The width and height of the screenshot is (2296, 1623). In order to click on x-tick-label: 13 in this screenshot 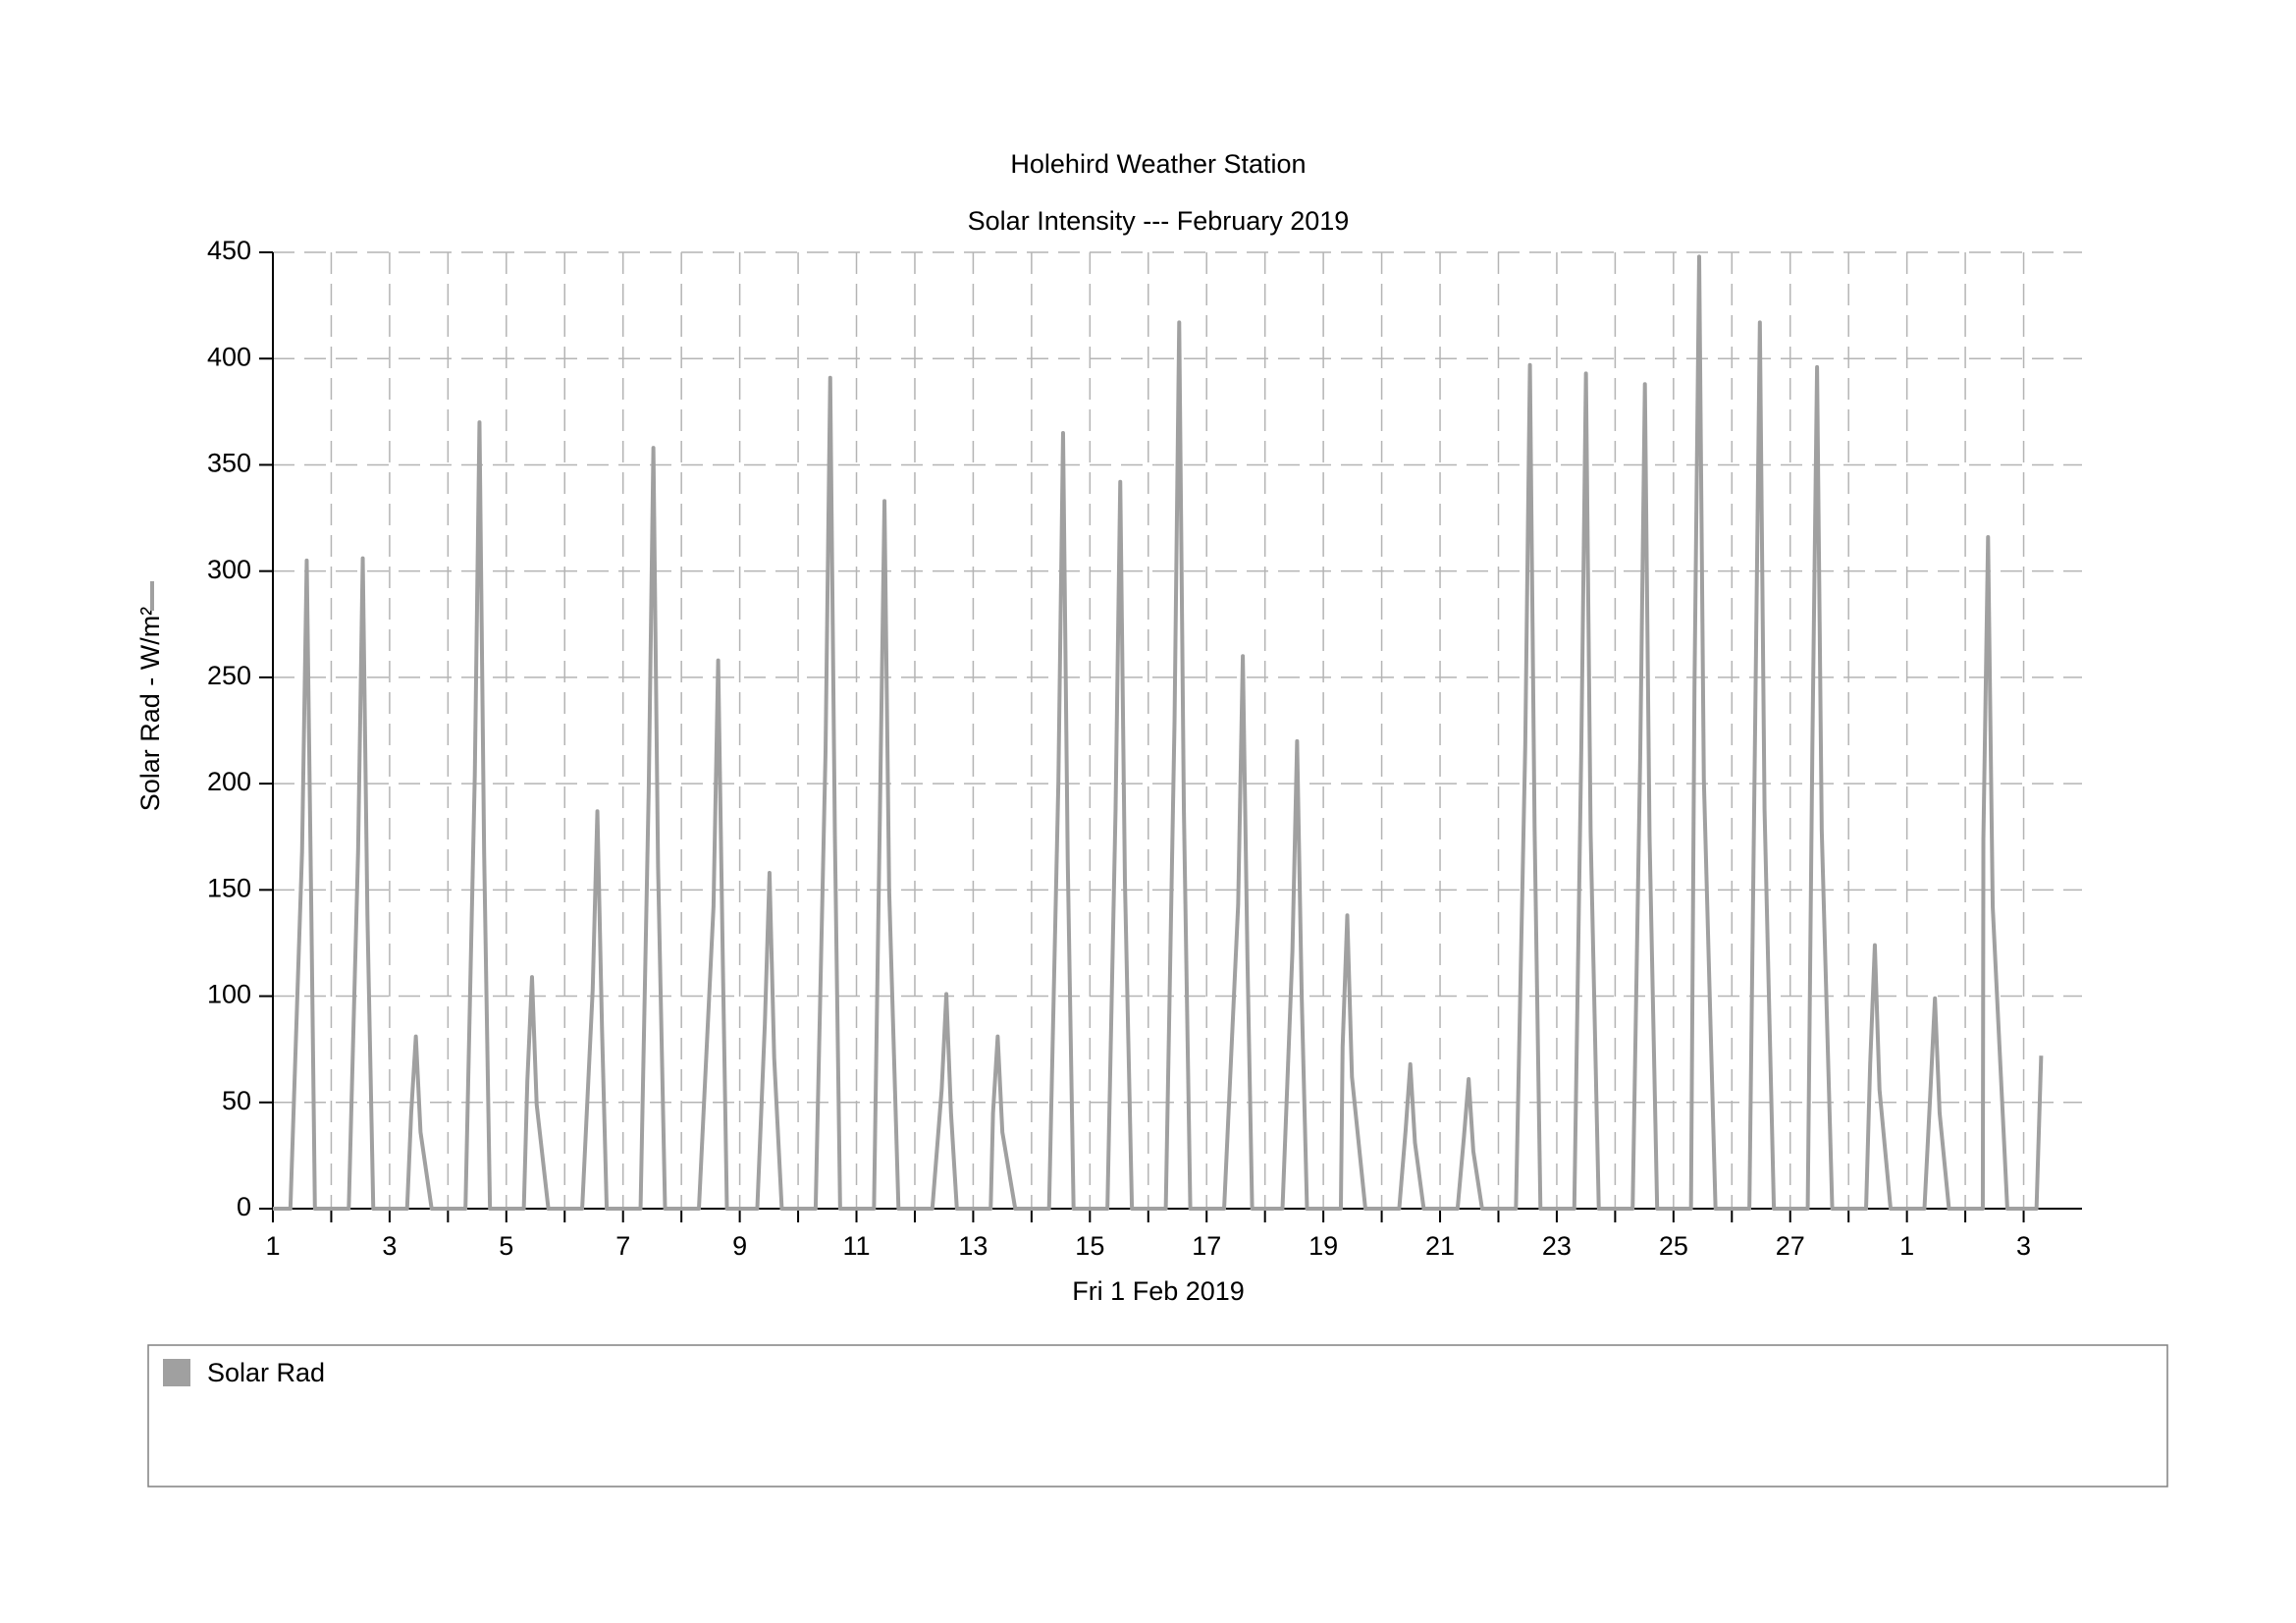, I will do `click(973, 1246)`.